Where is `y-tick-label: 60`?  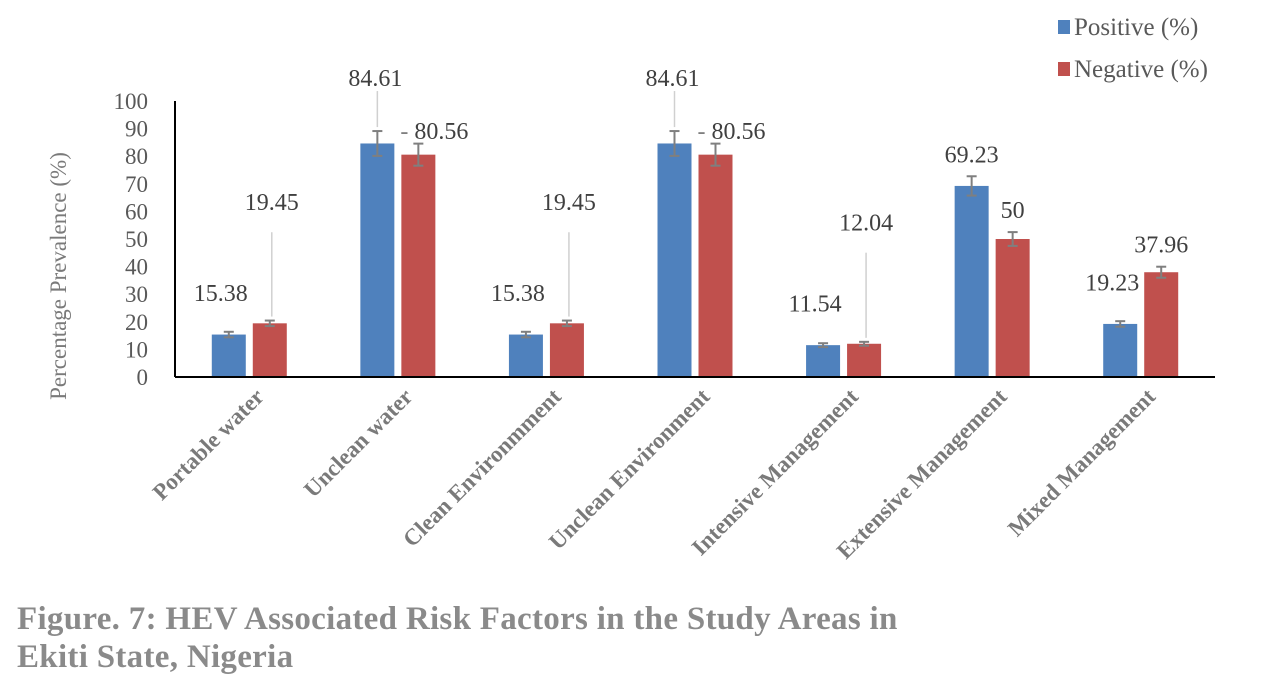
y-tick-label: 60 is located at coordinates (136, 211).